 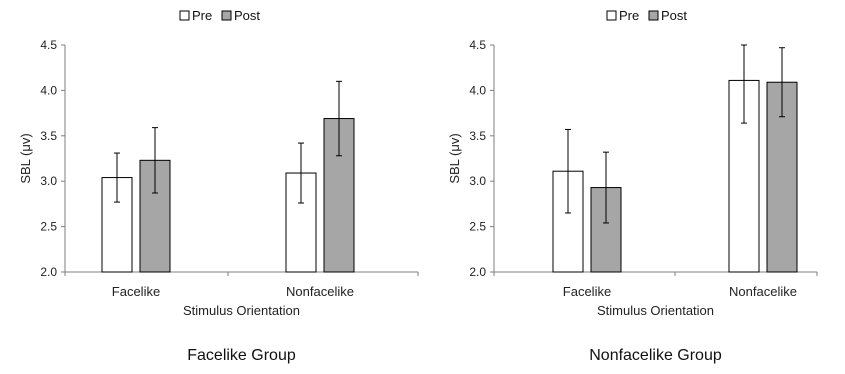 What do you see at coordinates (241, 355) in the screenshot?
I see `chart-title: Facelike Group` at bounding box center [241, 355].